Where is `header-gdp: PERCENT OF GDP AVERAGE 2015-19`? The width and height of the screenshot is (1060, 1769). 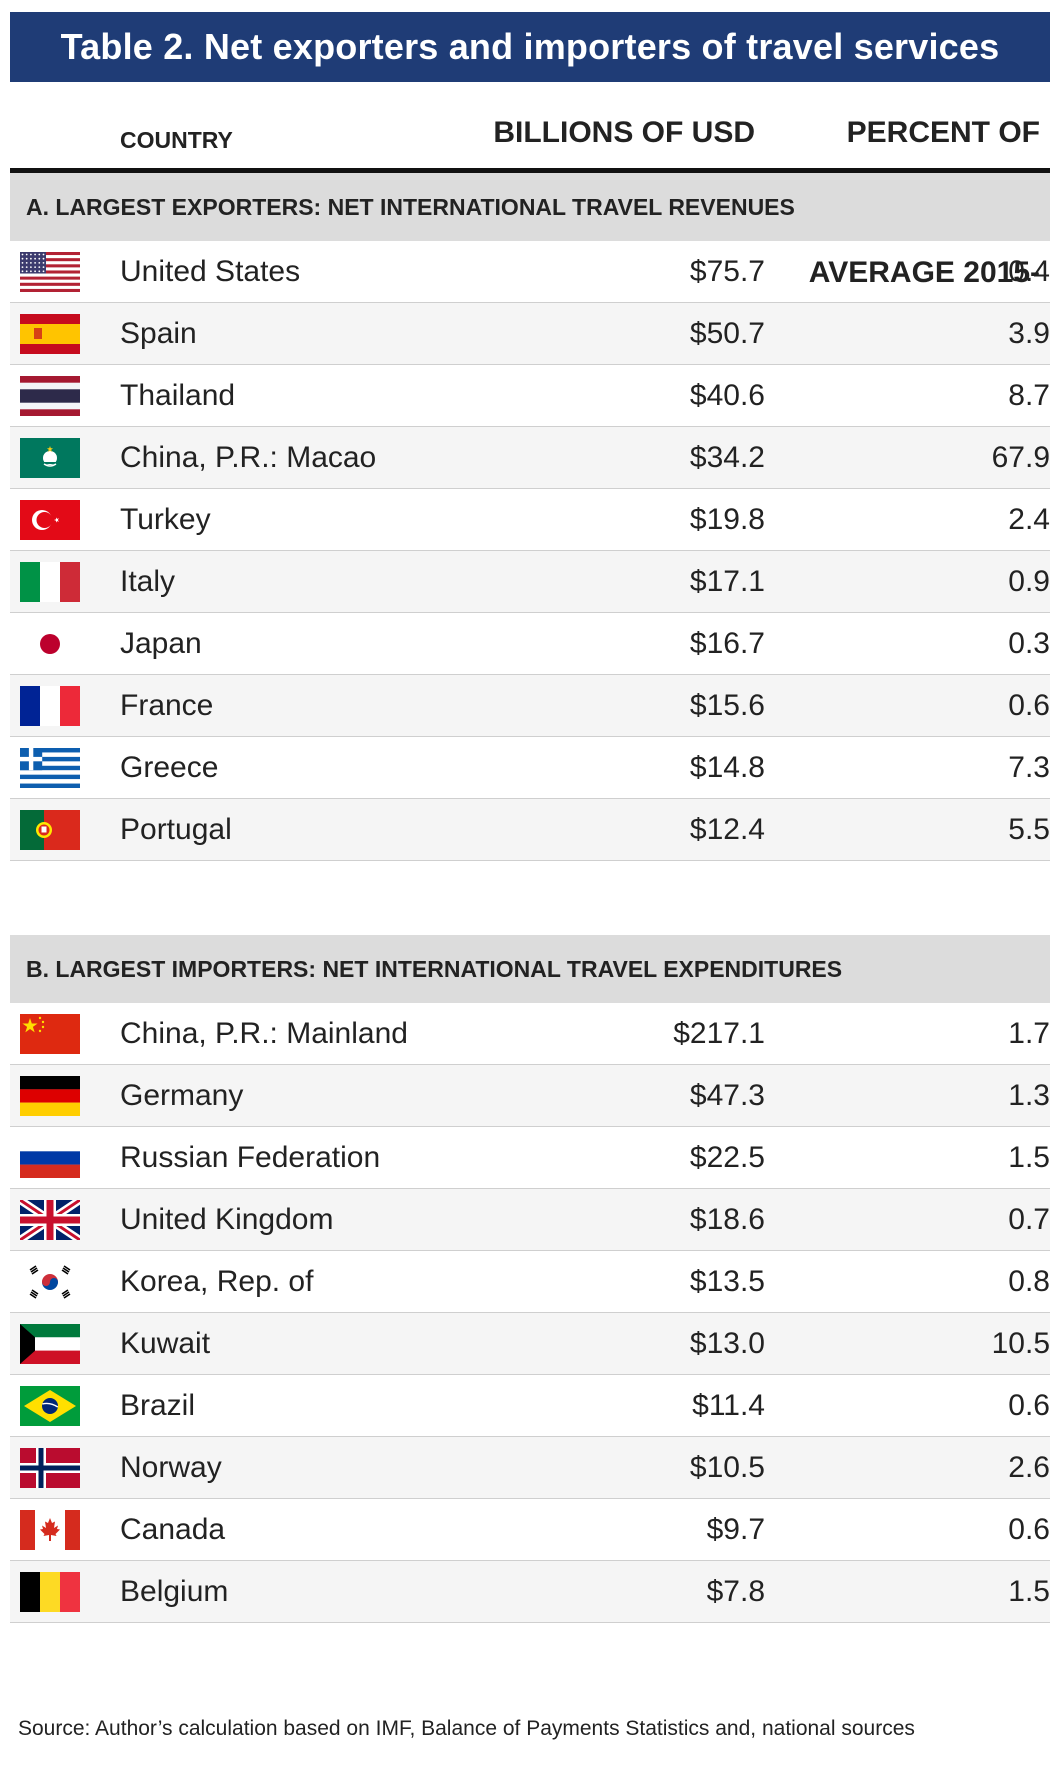 header-gdp: PERCENT OF GDP AVERAGE 2015-19 is located at coordinates (910, 228).